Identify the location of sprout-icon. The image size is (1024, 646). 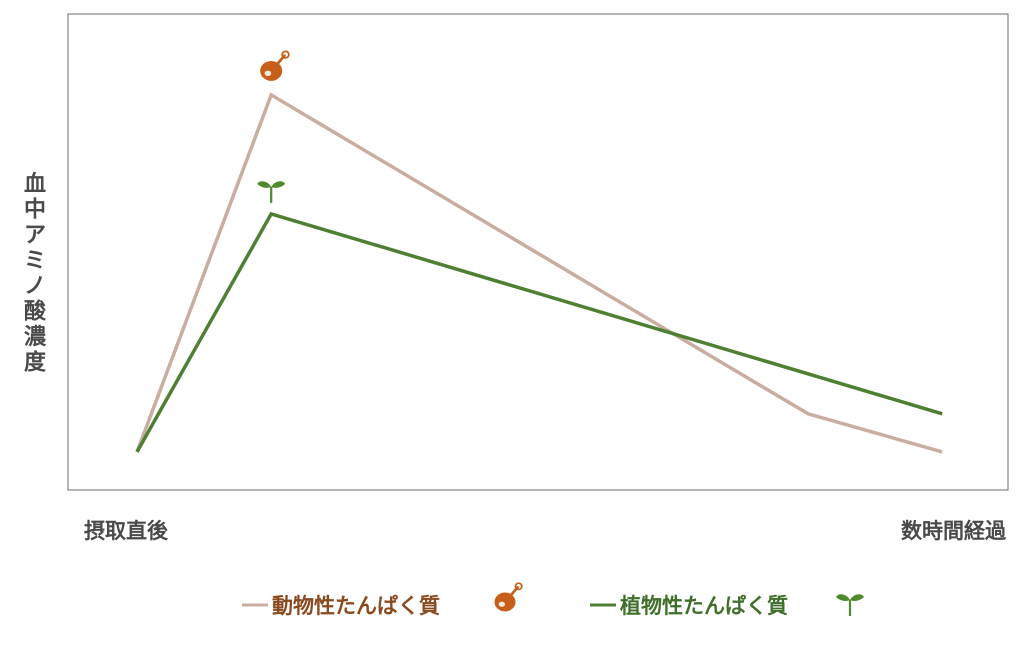
(271, 192).